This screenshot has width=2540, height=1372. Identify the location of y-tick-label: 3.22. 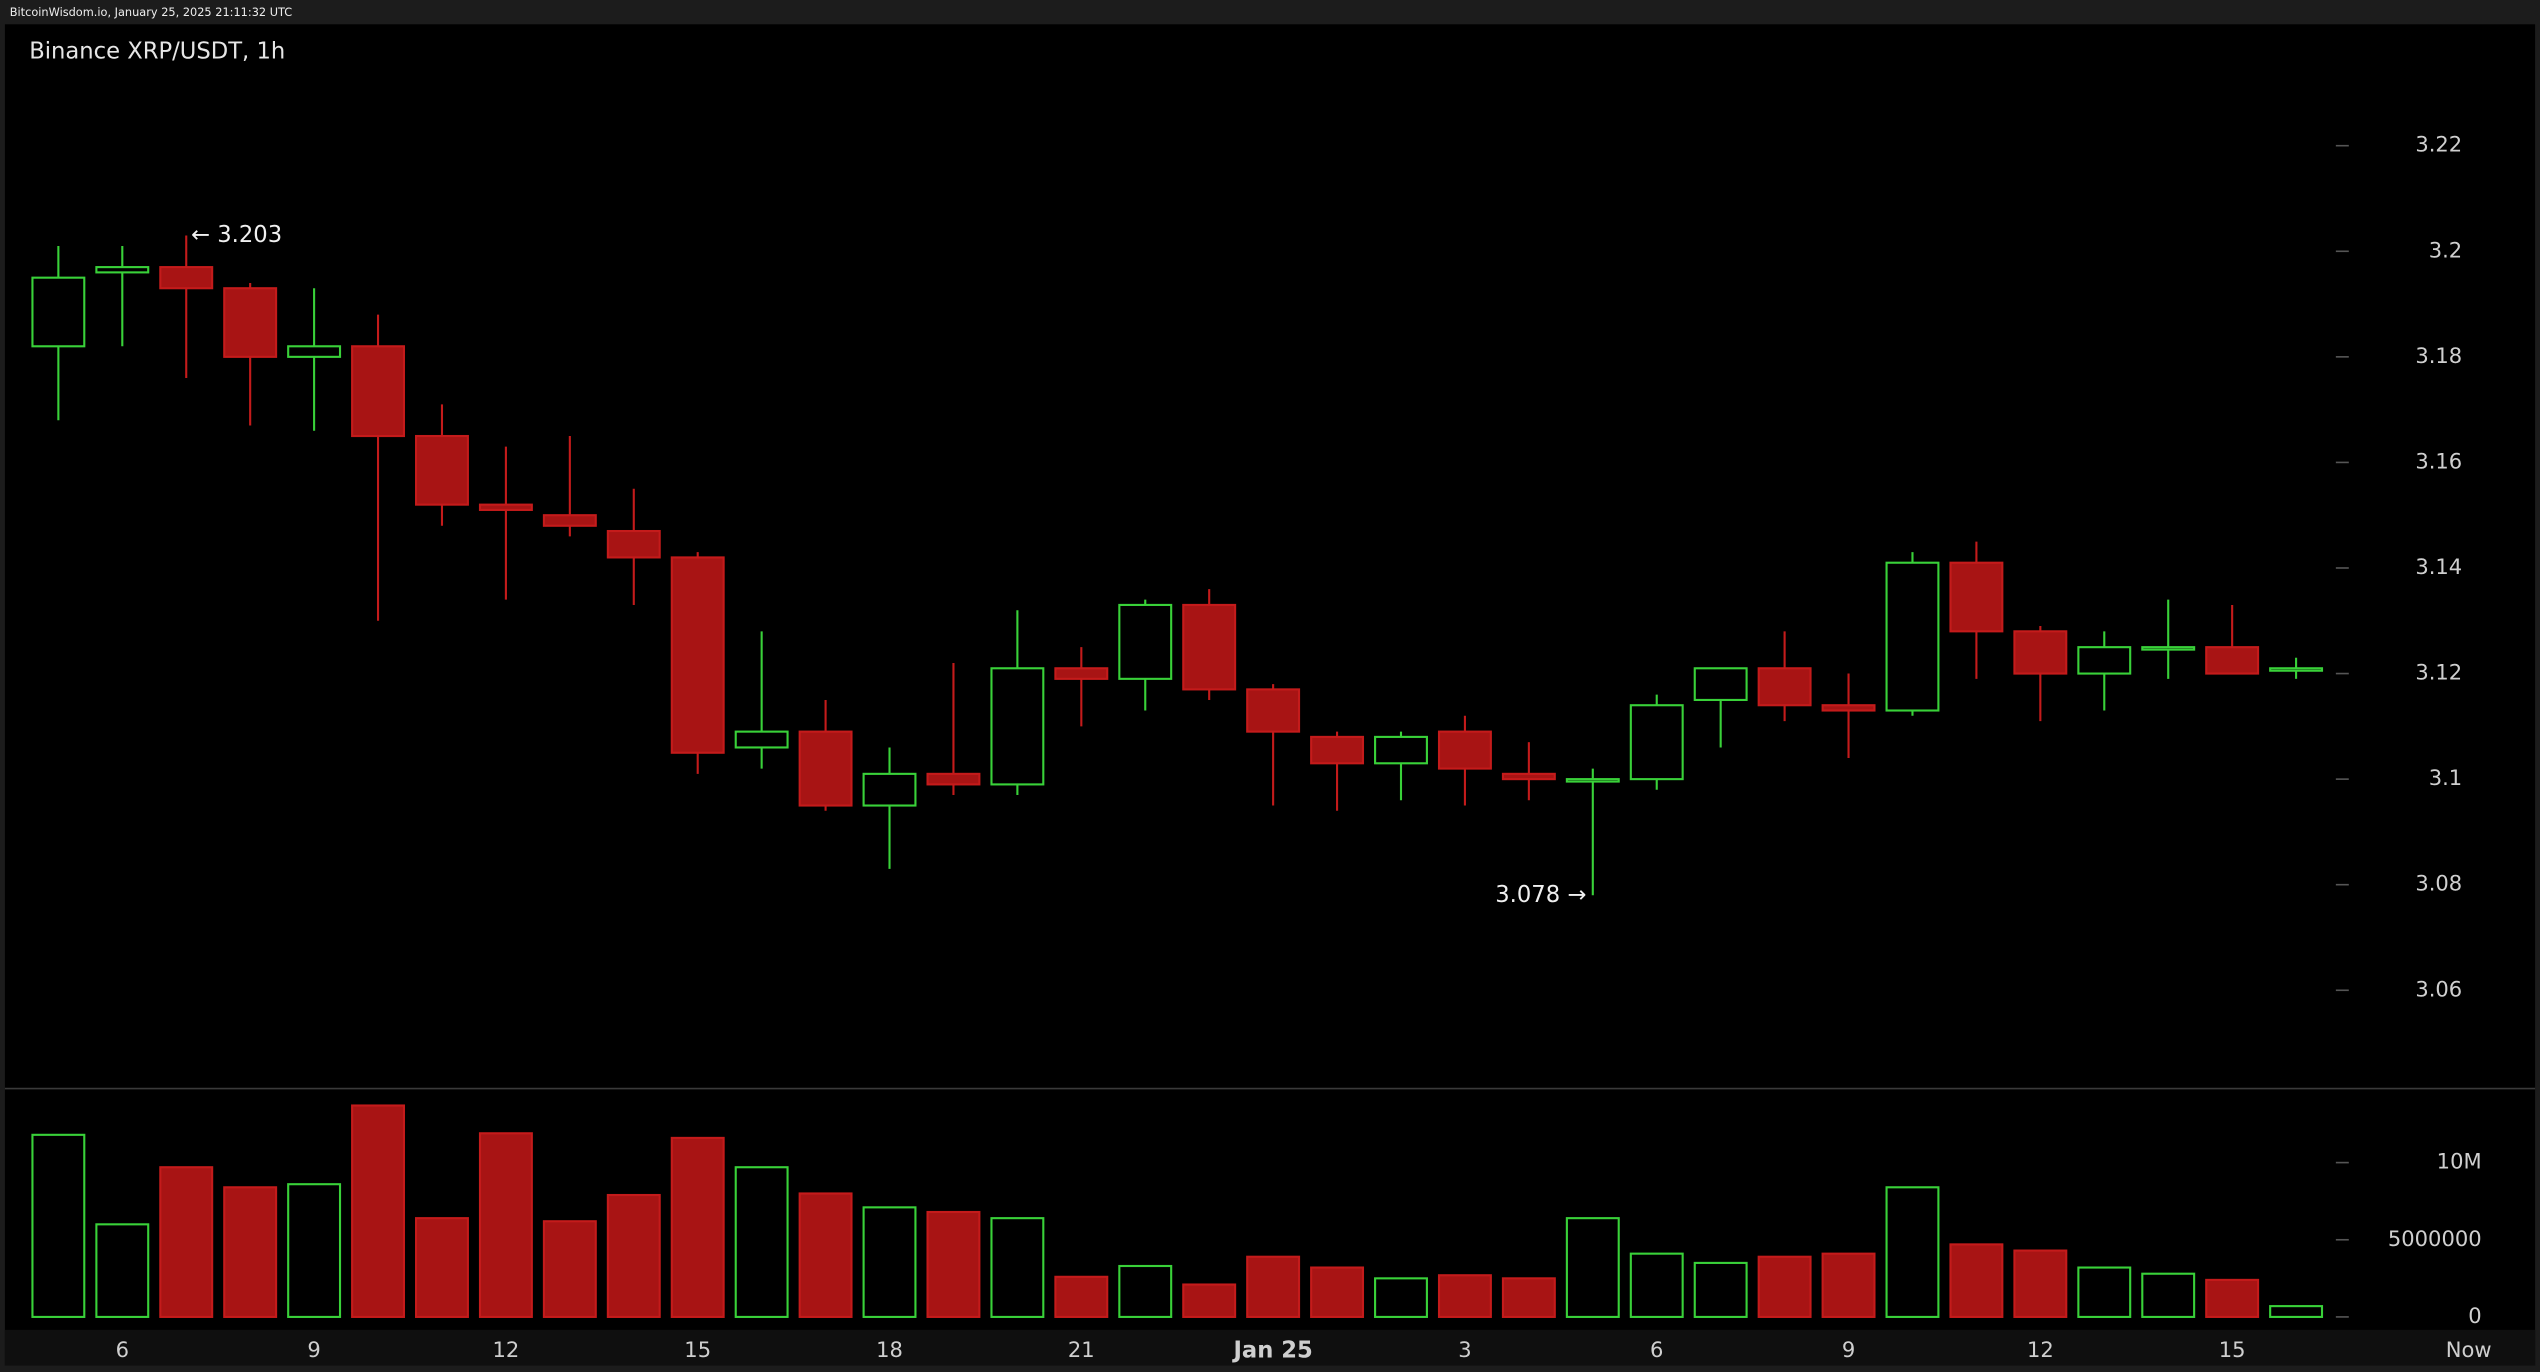
(2438, 144).